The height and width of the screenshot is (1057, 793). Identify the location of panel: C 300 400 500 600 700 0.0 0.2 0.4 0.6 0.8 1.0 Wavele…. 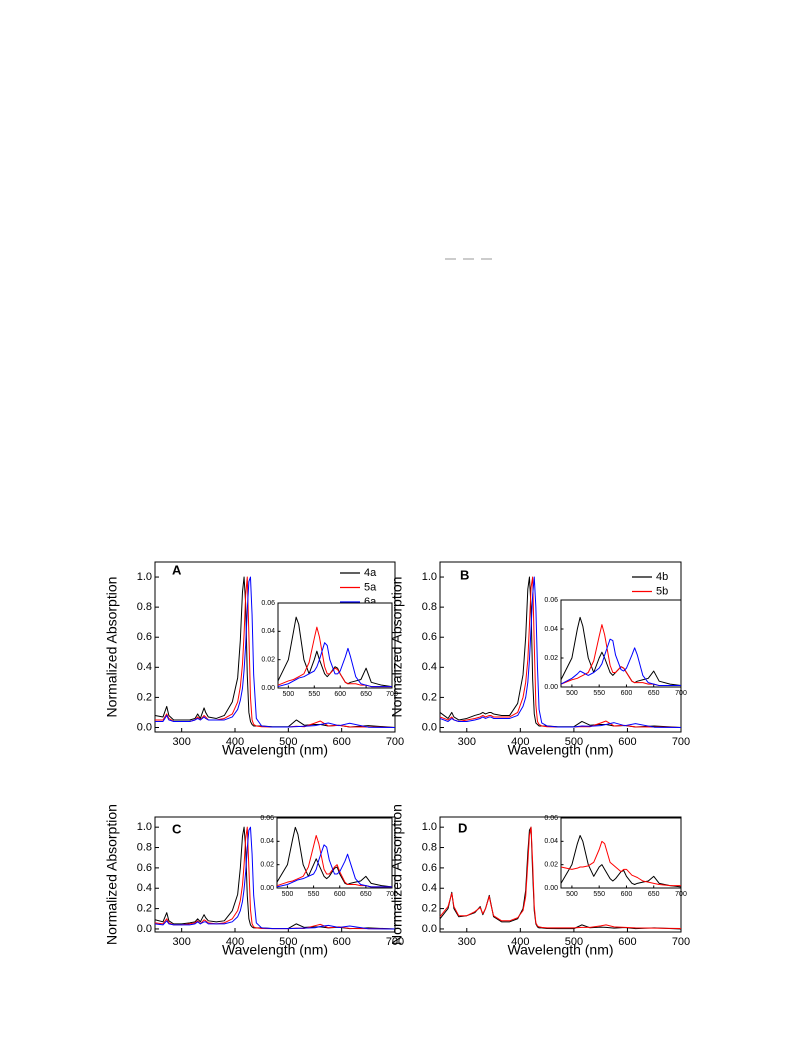
(254, 881).